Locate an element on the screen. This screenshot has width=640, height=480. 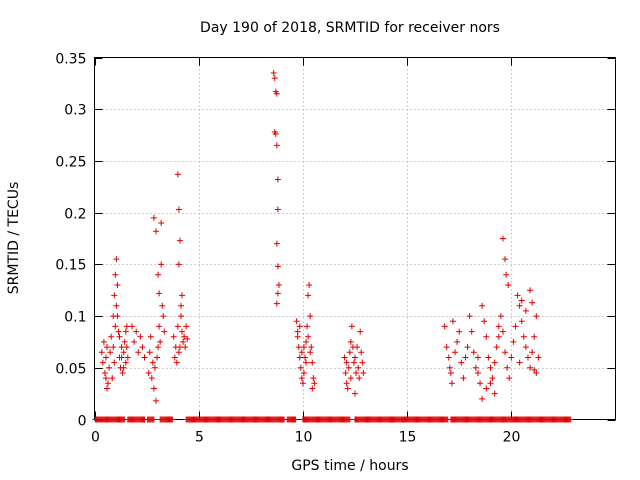
y-tick-label: 0 is located at coordinates (82, 422).